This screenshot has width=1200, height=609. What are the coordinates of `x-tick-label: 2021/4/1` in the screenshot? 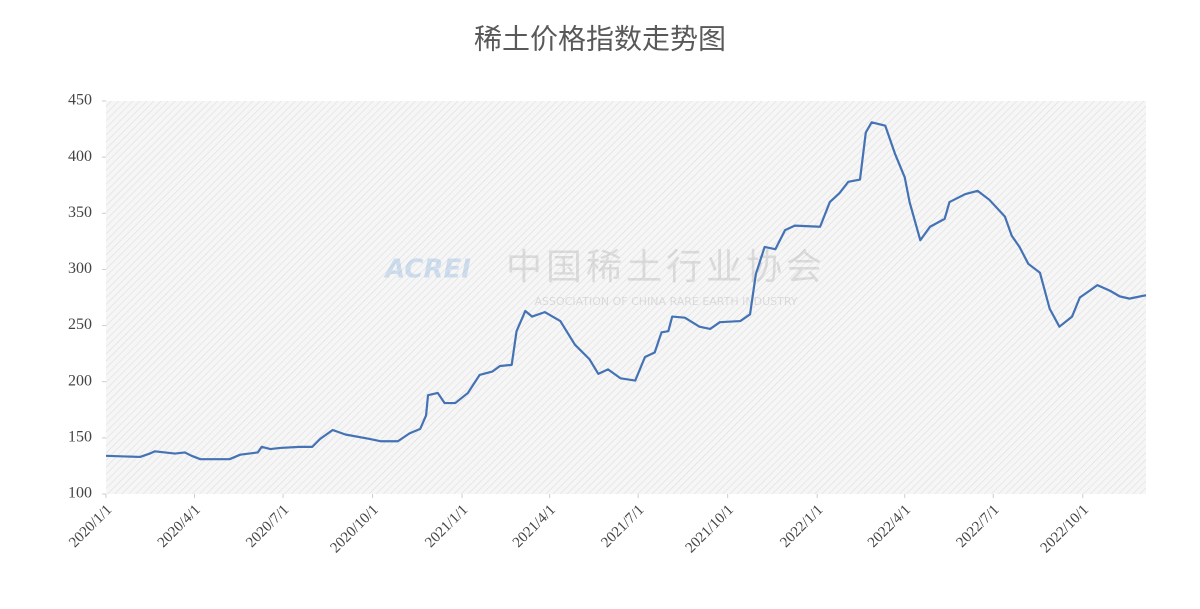 It's located at (534, 526).